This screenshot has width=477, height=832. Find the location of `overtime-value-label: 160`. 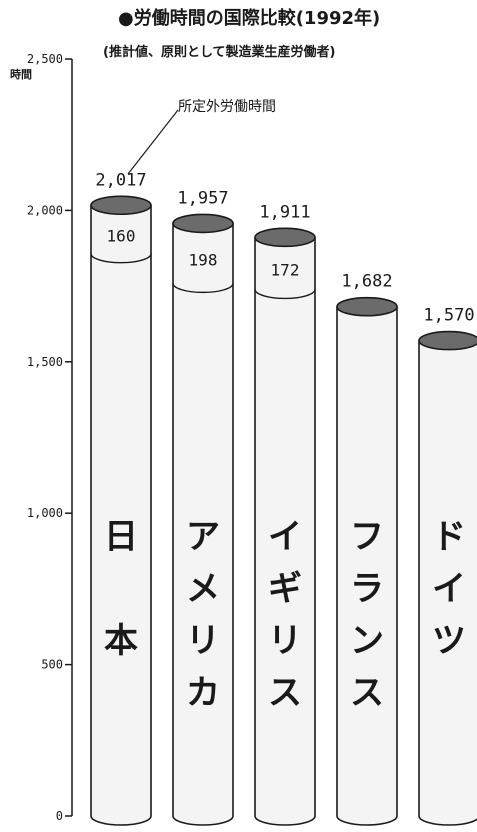

overtime-value-label: 160 is located at coordinates (121, 235).